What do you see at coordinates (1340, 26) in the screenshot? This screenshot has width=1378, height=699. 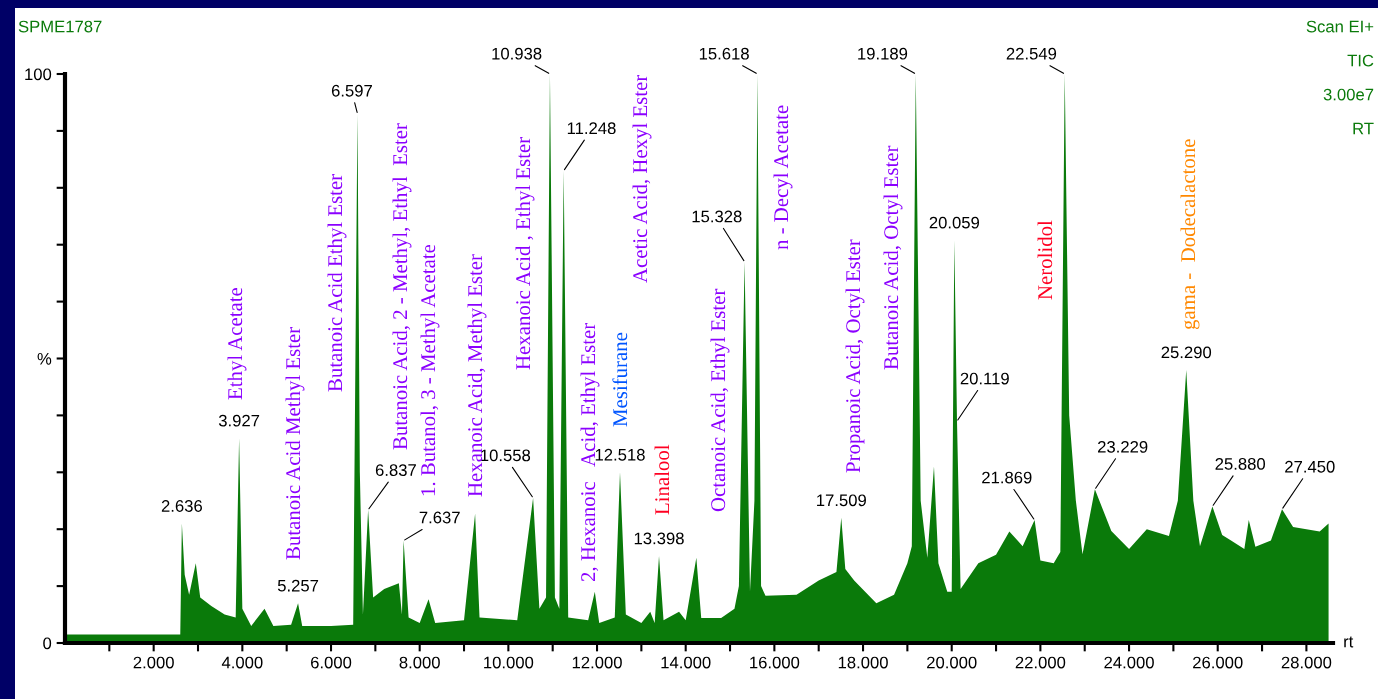 I see `text: Scan EI+` at bounding box center [1340, 26].